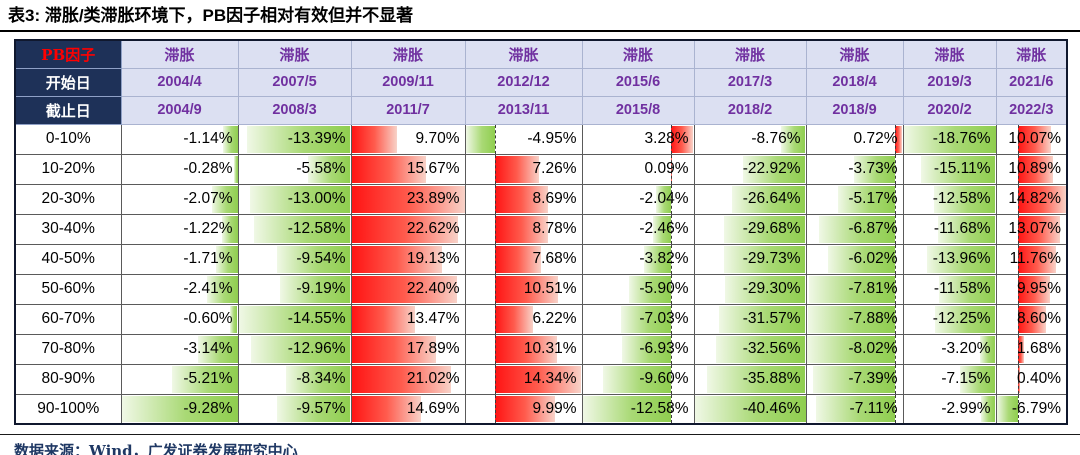  I want to click on cell-value: -12.96%, so click(316, 348).